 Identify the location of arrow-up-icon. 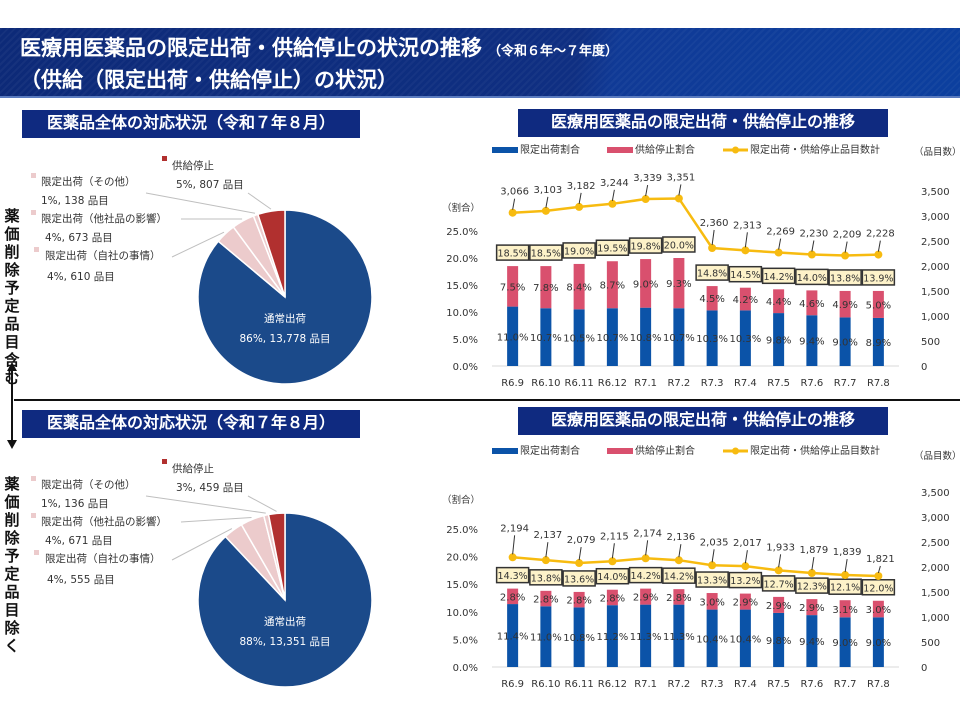
(12, 366).